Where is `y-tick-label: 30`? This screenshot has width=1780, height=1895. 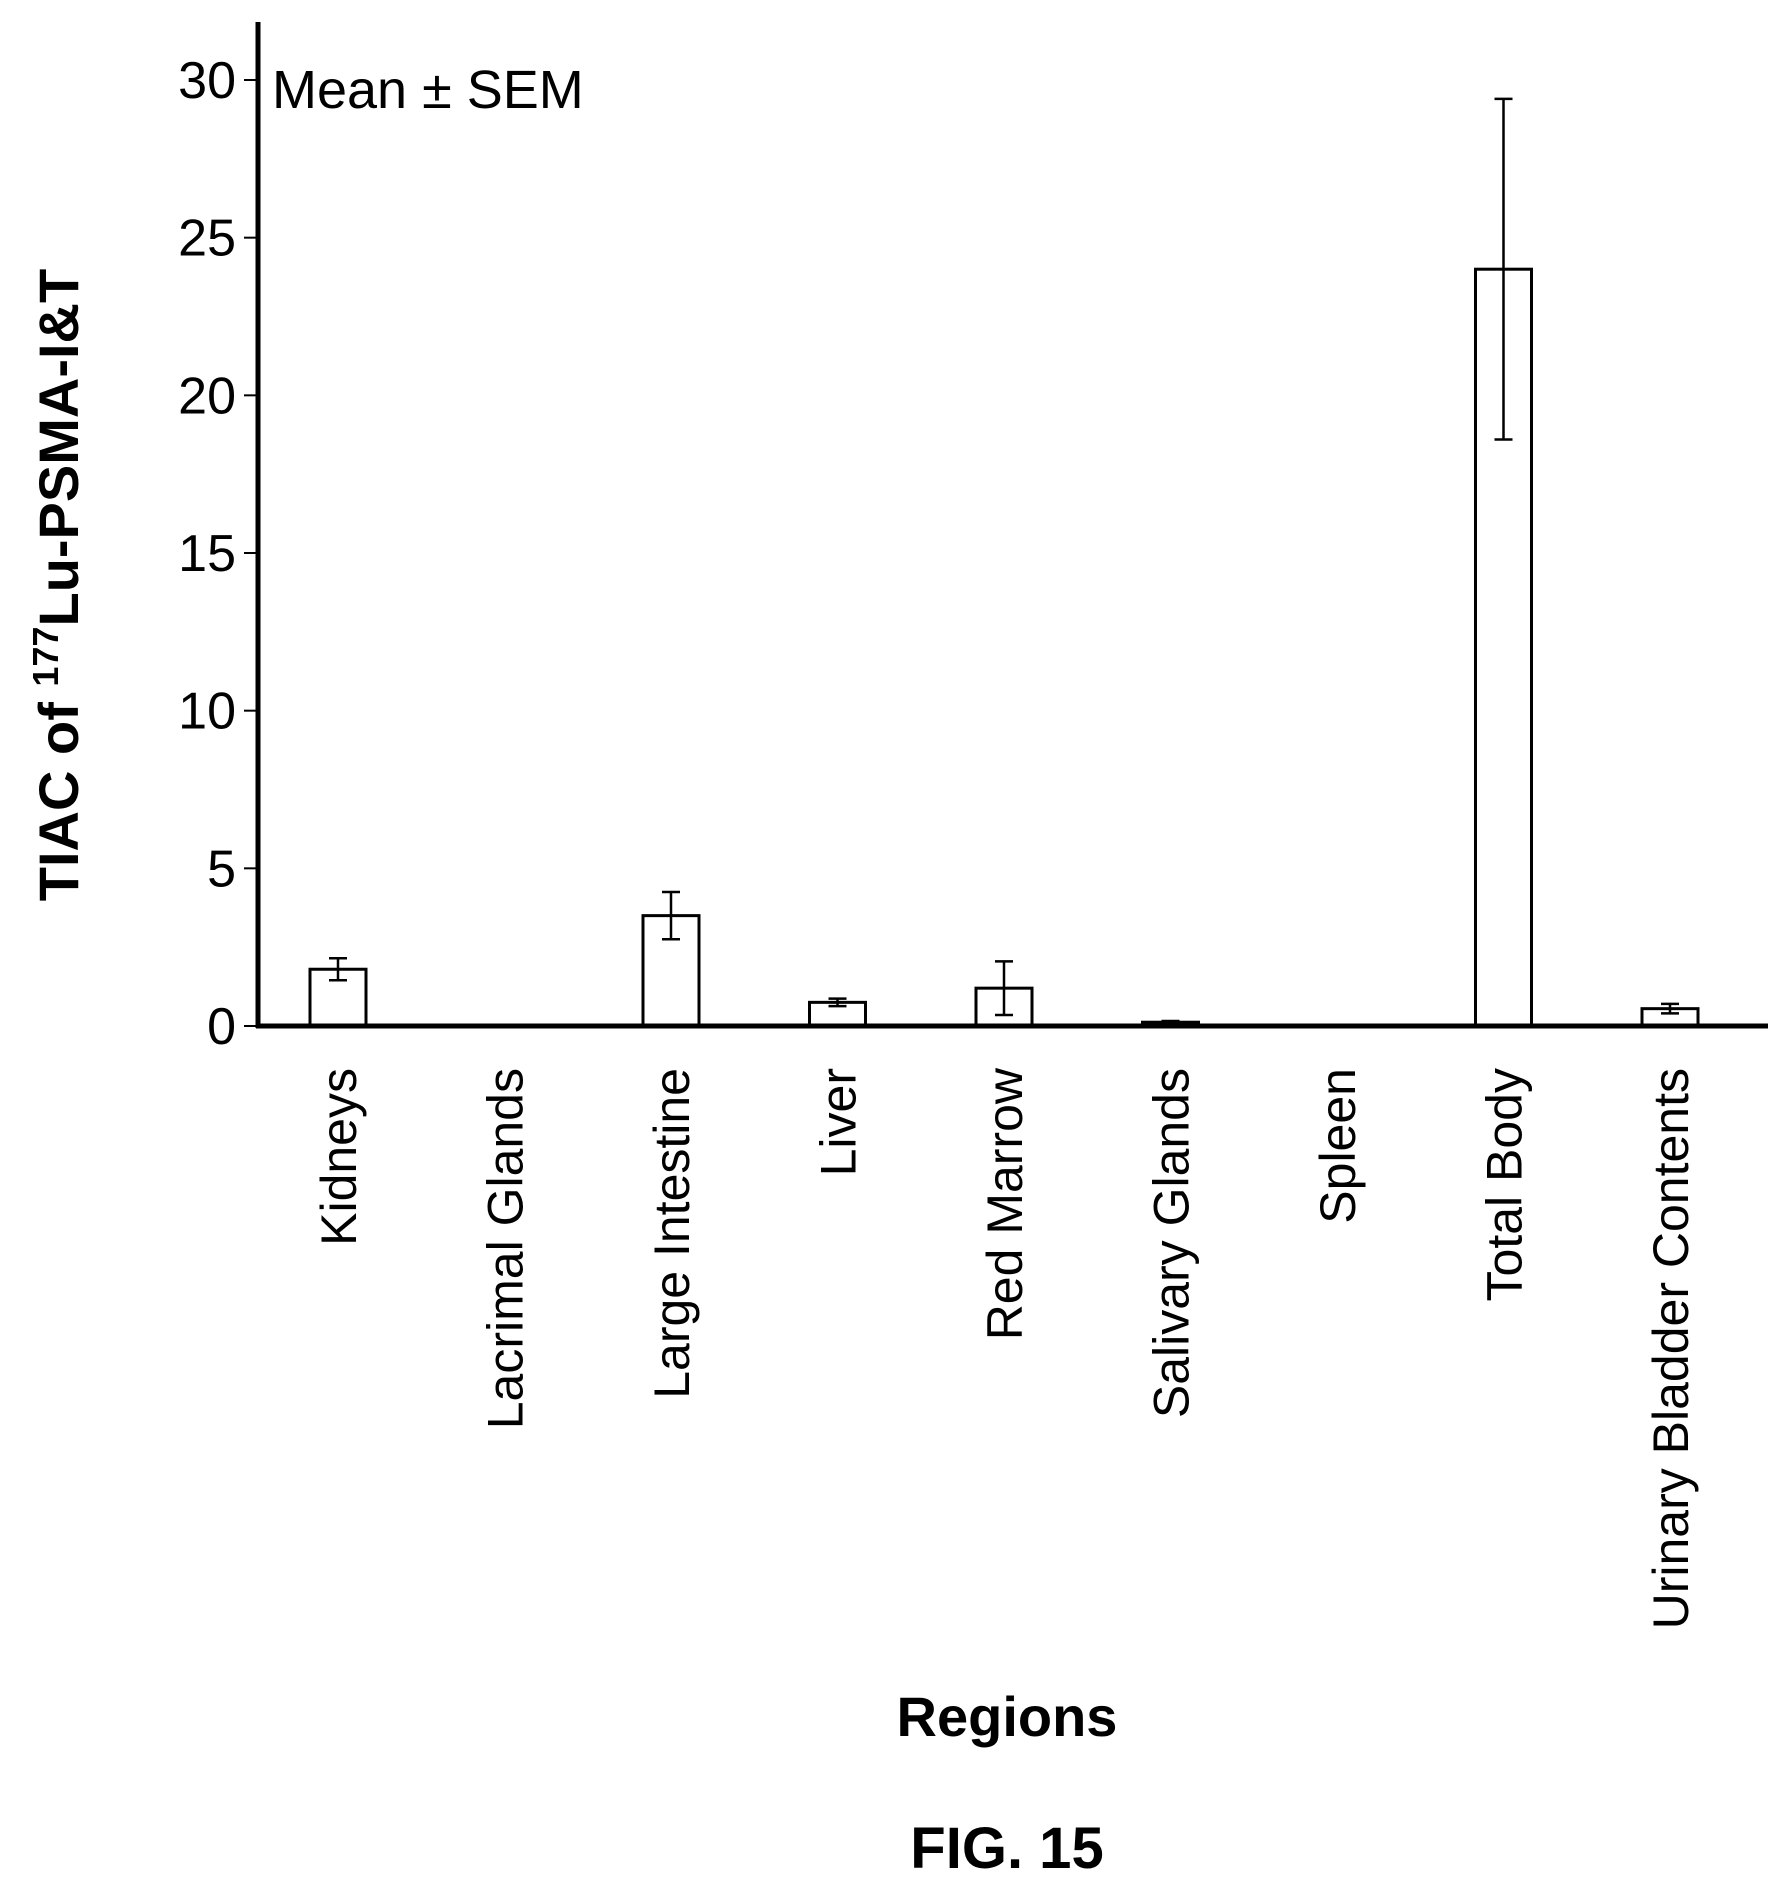
y-tick-label: 30 is located at coordinates (207, 81).